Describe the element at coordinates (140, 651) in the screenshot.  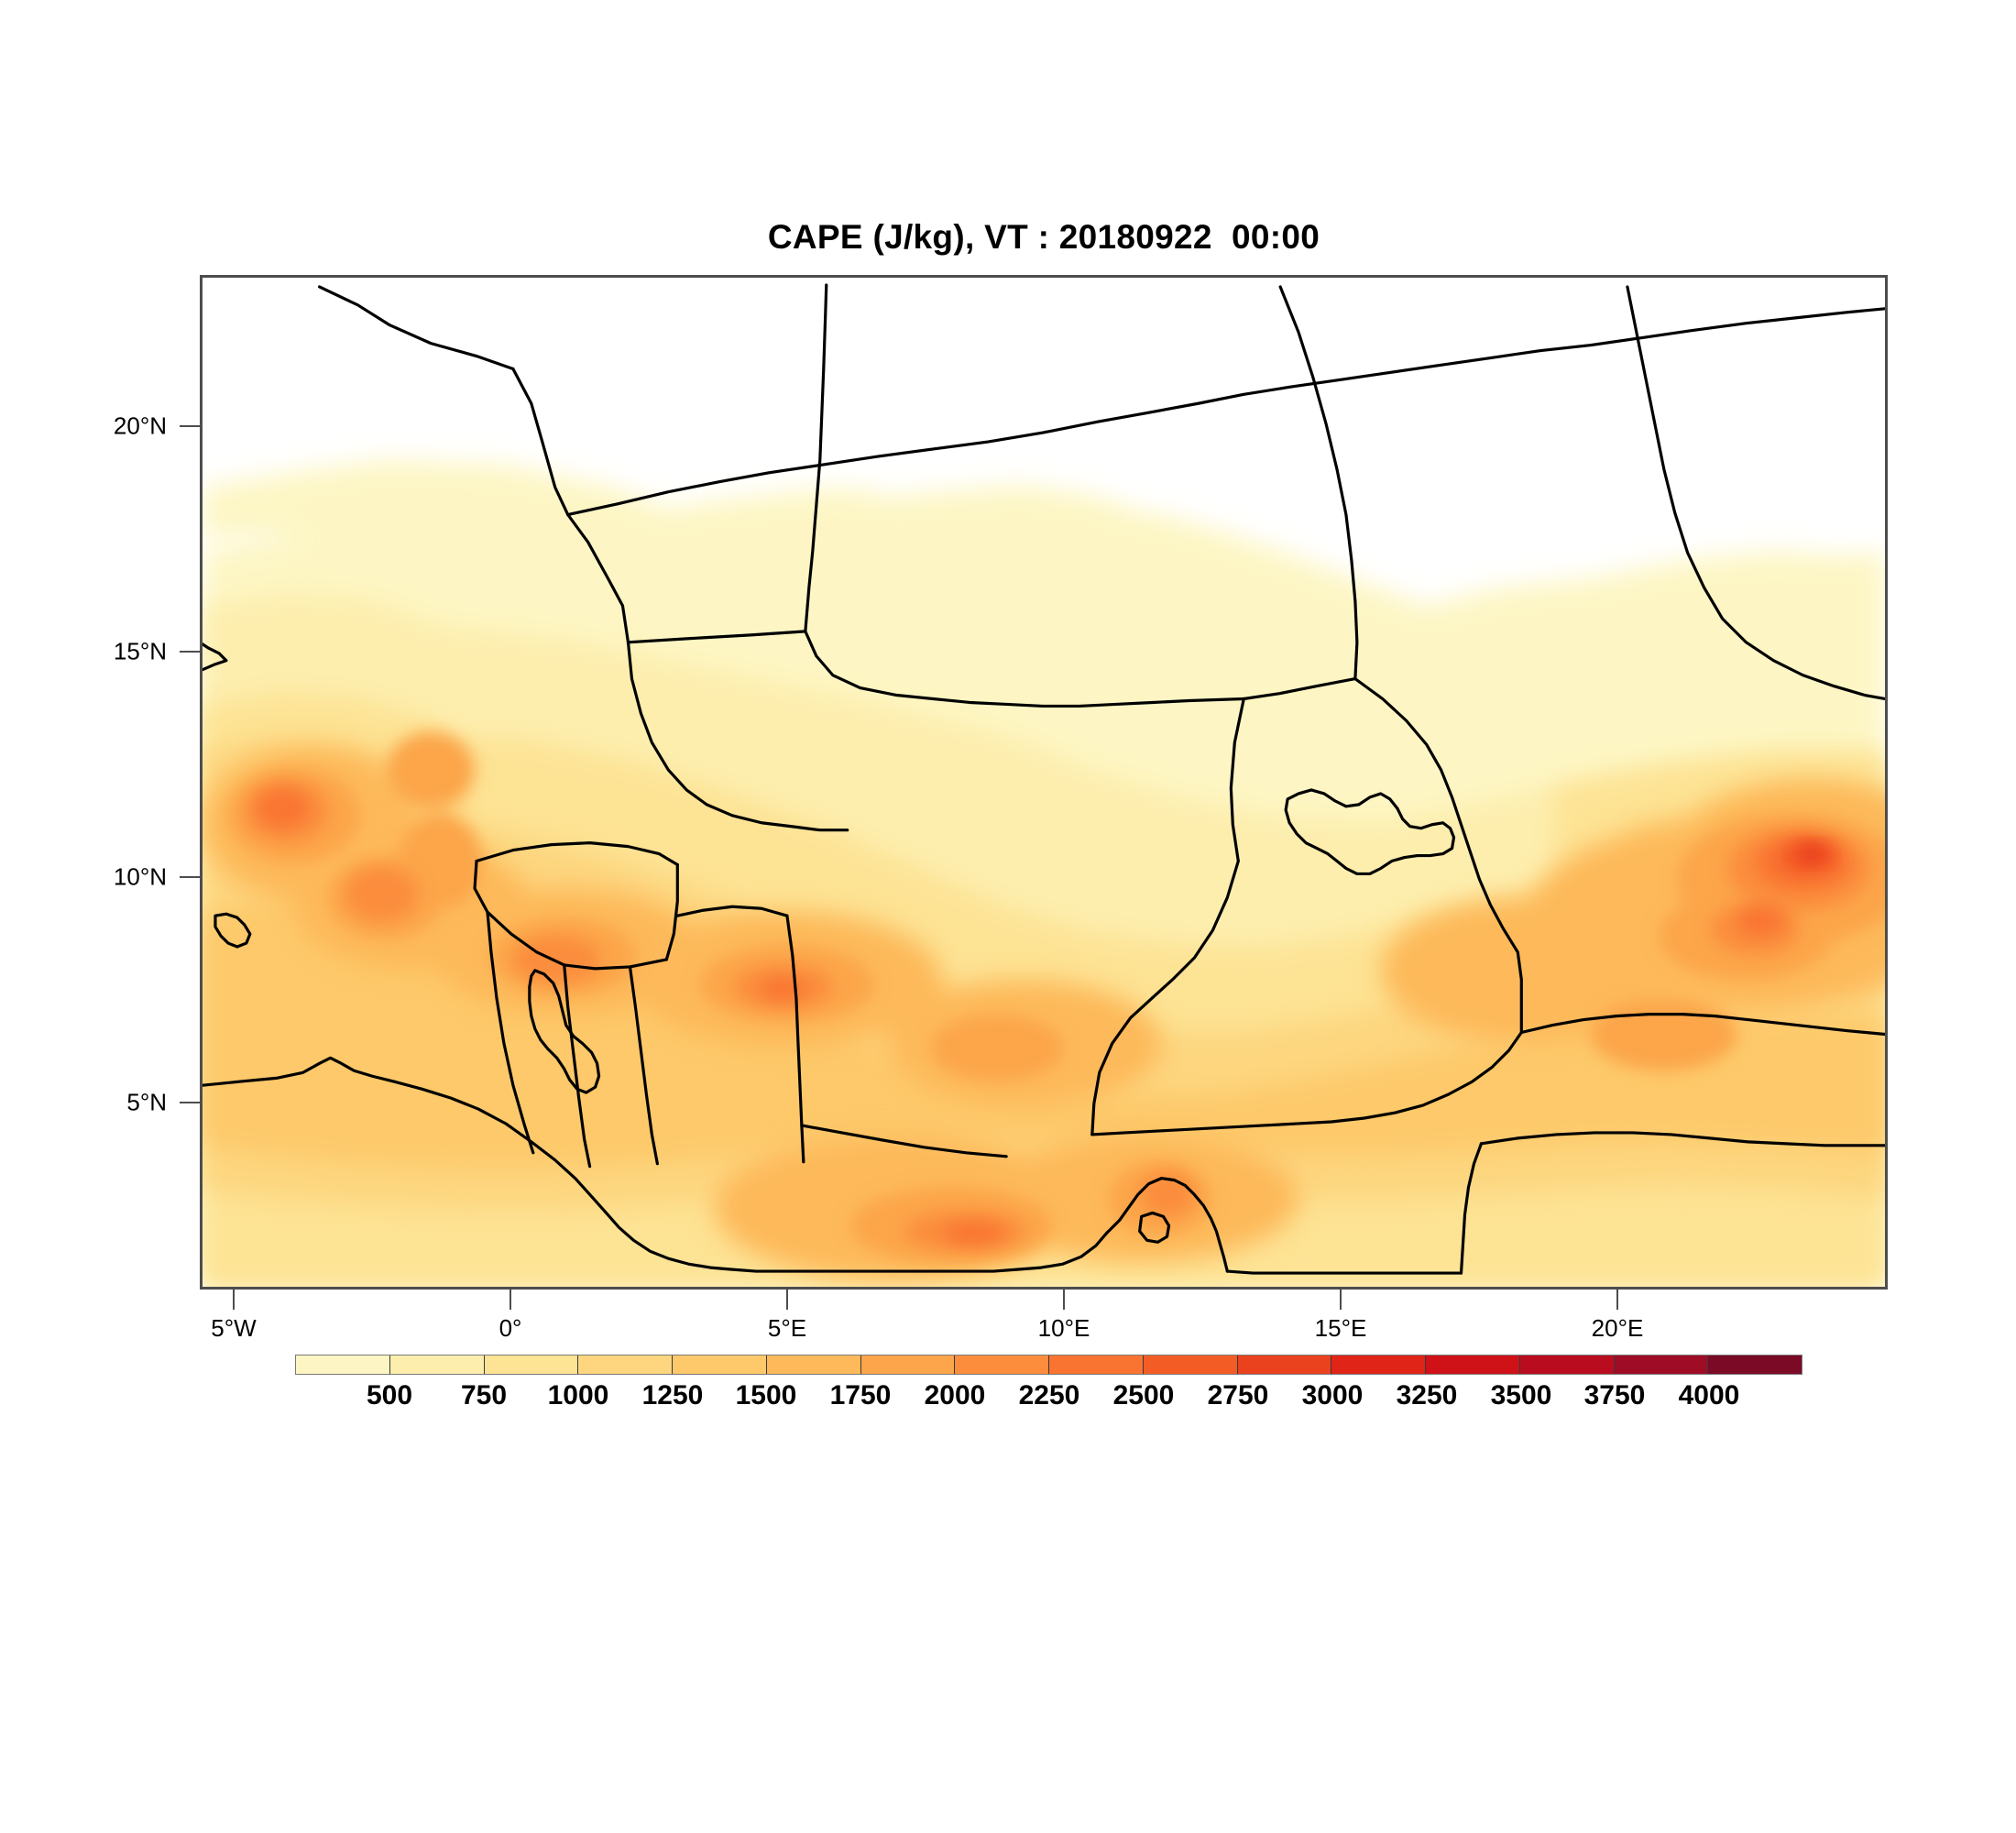
I see `ytick-label-15n: 15°N` at that location.